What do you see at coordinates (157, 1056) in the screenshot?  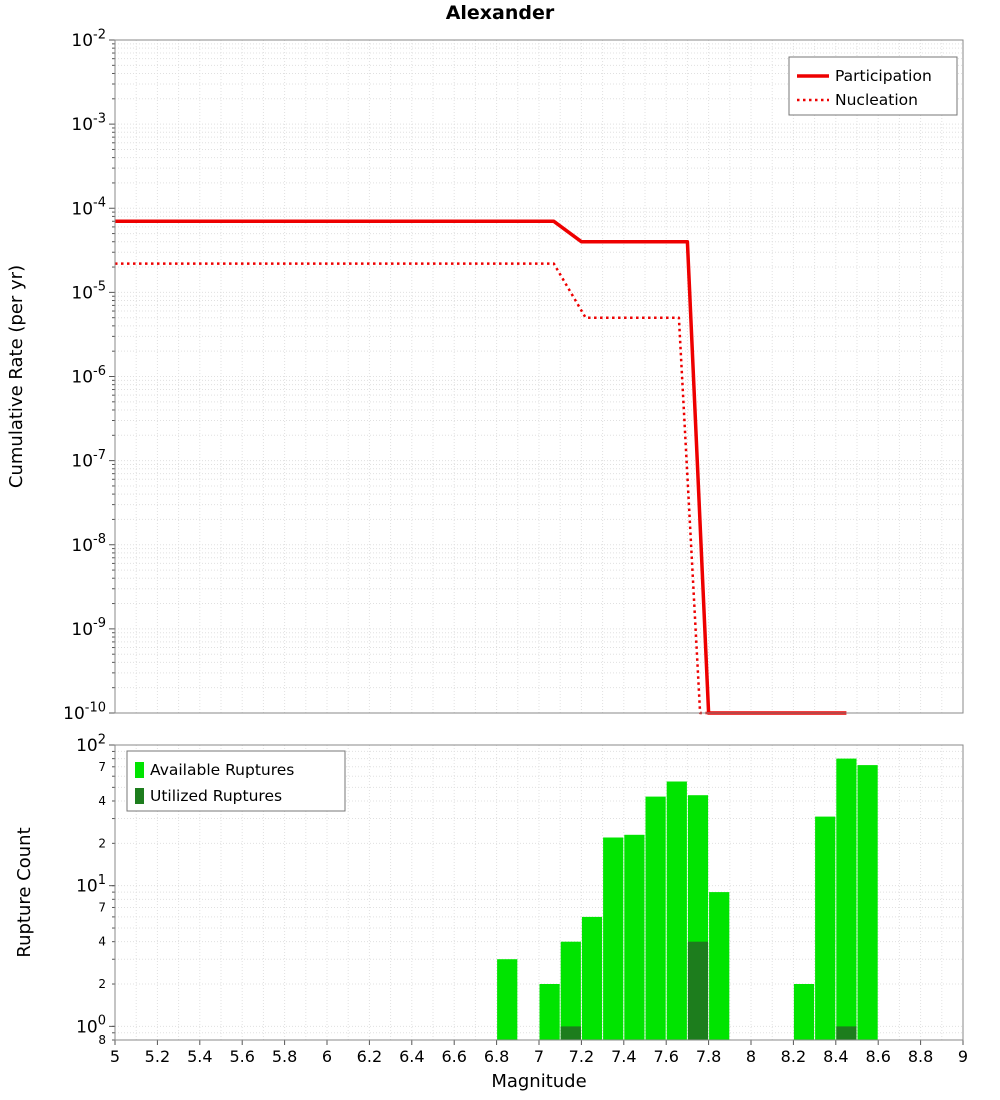 I see `x-axis-tick-label: 5.2` at bounding box center [157, 1056].